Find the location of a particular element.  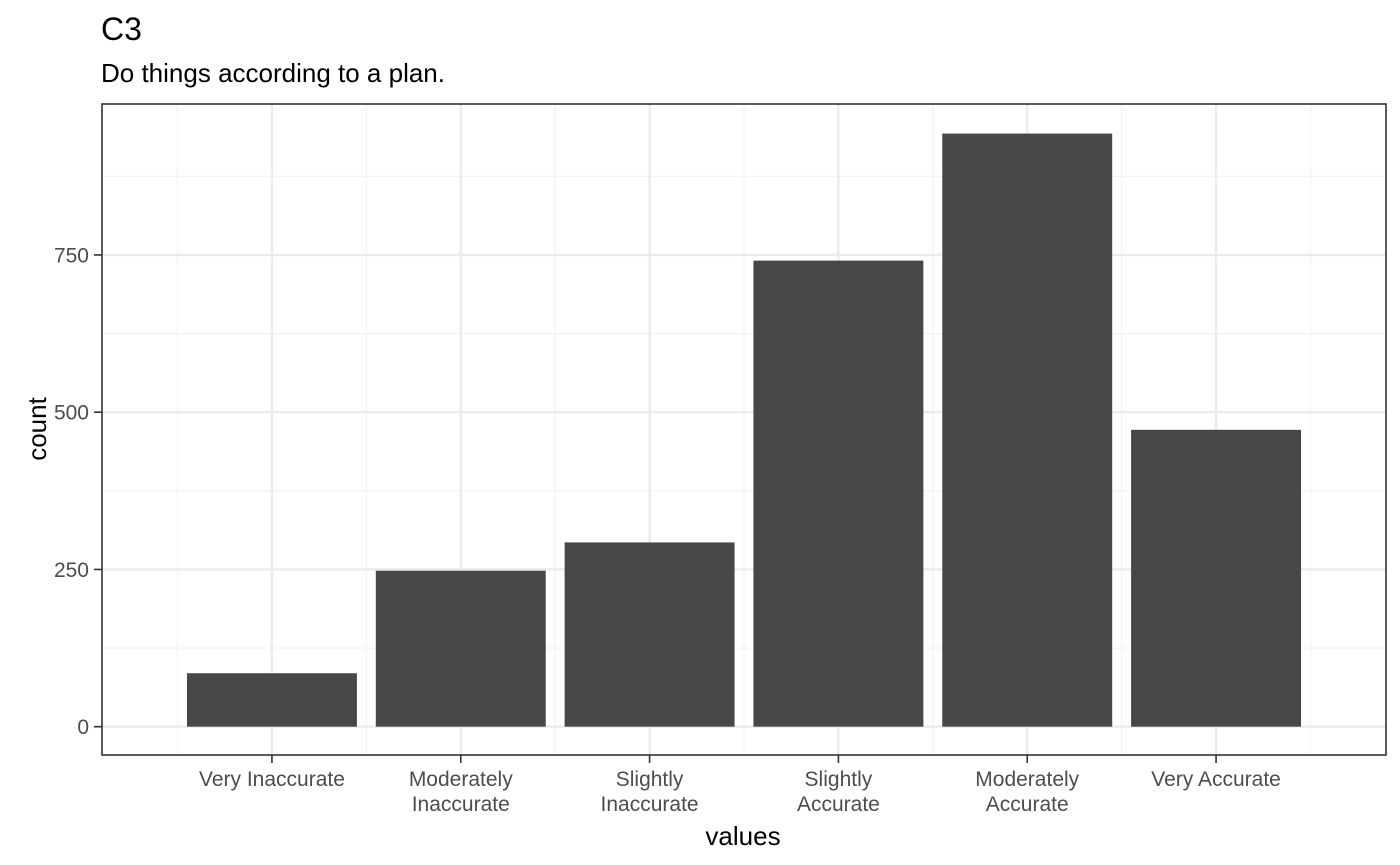

x-tick-label: Very Accurate is located at coordinates (1216, 779).